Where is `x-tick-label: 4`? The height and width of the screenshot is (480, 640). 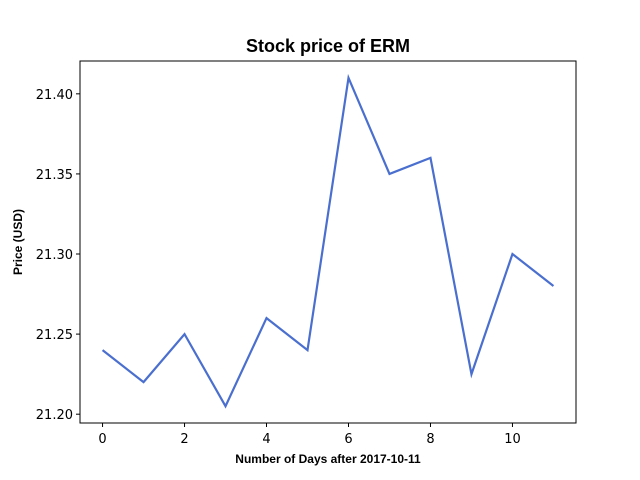 x-tick-label: 4 is located at coordinates (266, 439).